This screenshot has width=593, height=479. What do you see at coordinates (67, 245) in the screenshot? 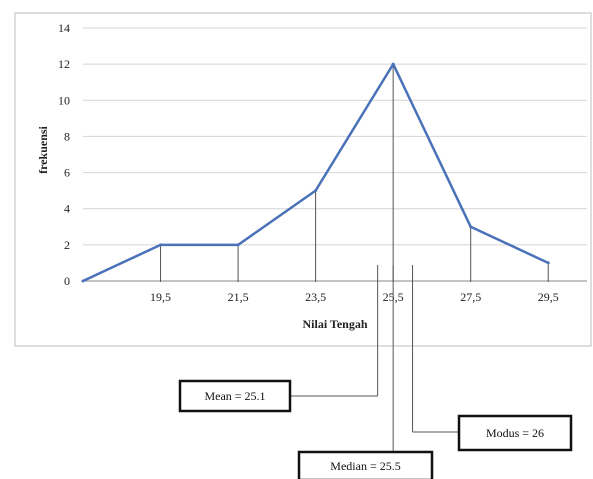
I see `y-tick-label: 2` at bounding box center [67, 245].